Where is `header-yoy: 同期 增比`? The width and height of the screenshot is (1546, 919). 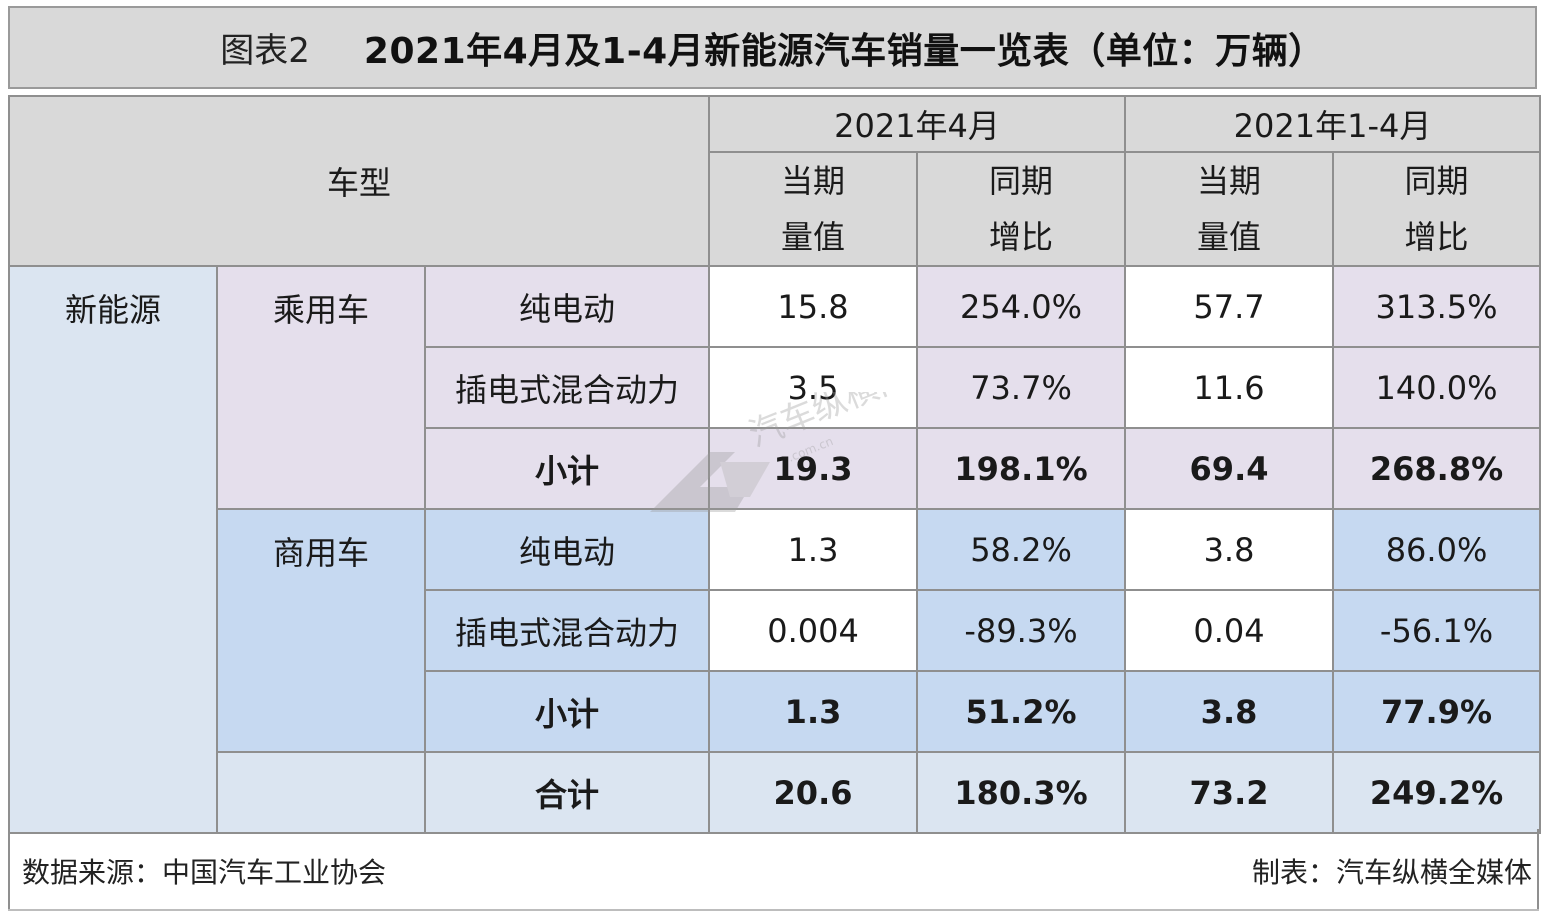 header-yoy: 同期 增比 is located at coordinates (1021, 209).